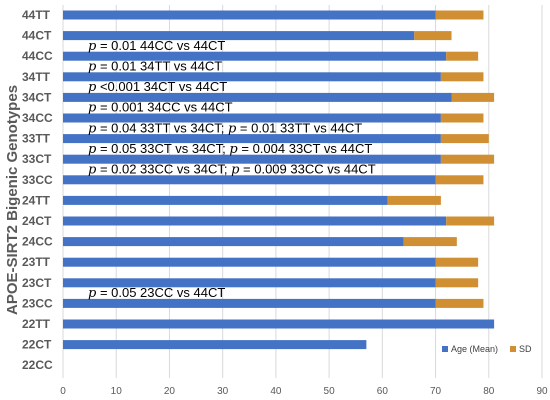 This screenshot has width=550, height=400. Describe the element at coordinates (215, 345) in the screenshot. I see `bar-22CT-mean` at that location.